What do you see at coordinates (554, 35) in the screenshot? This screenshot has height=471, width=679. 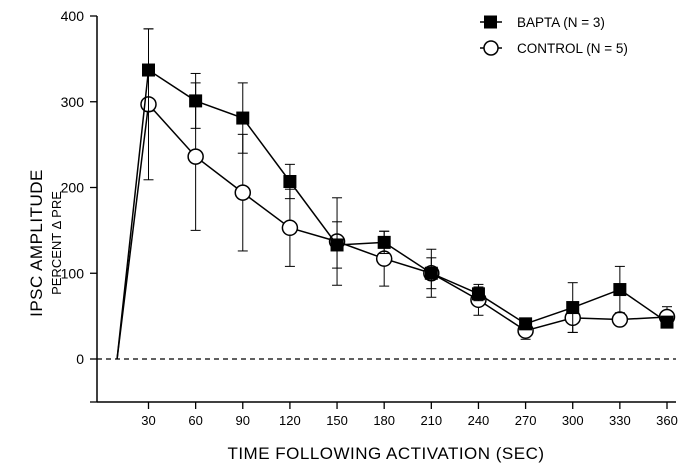 I see `legend: BAPTA (N = 3) CONTROL (N = 5)` at bounding box center [554, 35].